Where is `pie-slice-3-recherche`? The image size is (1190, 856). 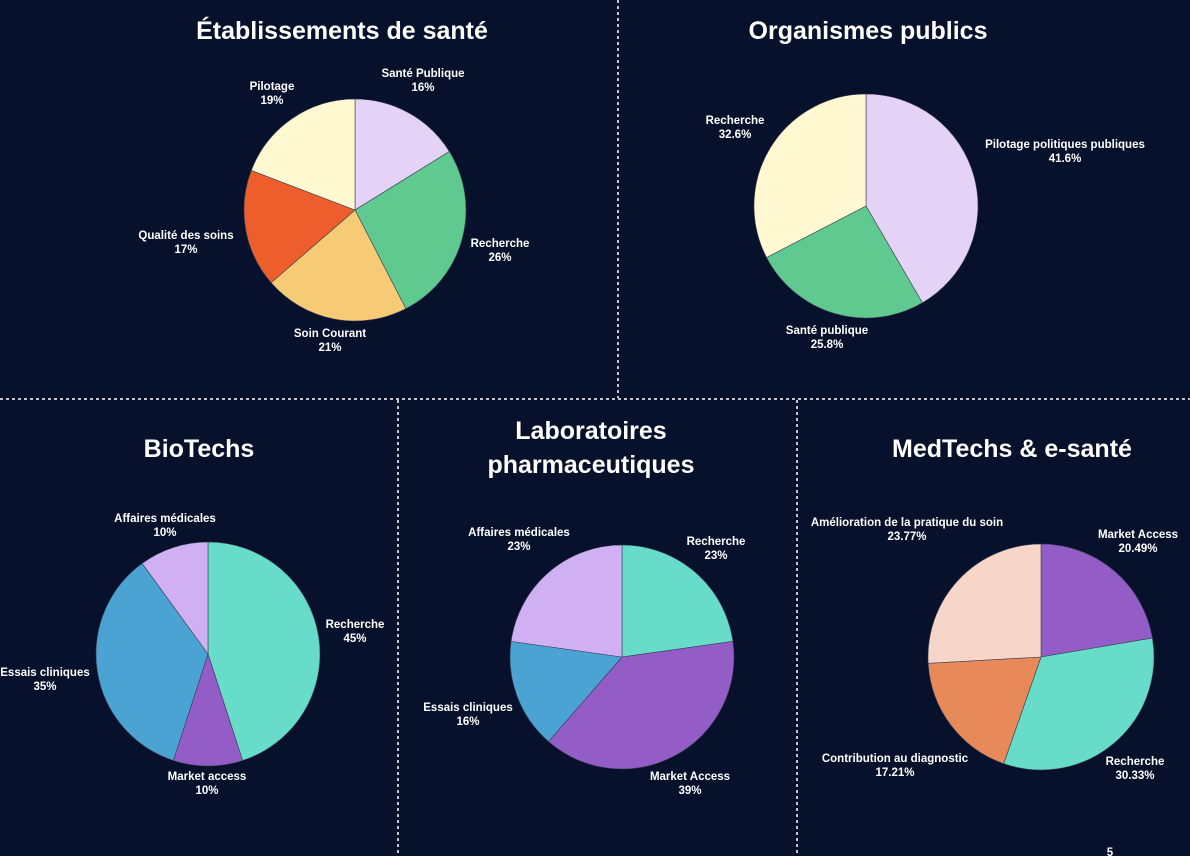
pie-slice-3-recherche is located at coordinates (677, 601).